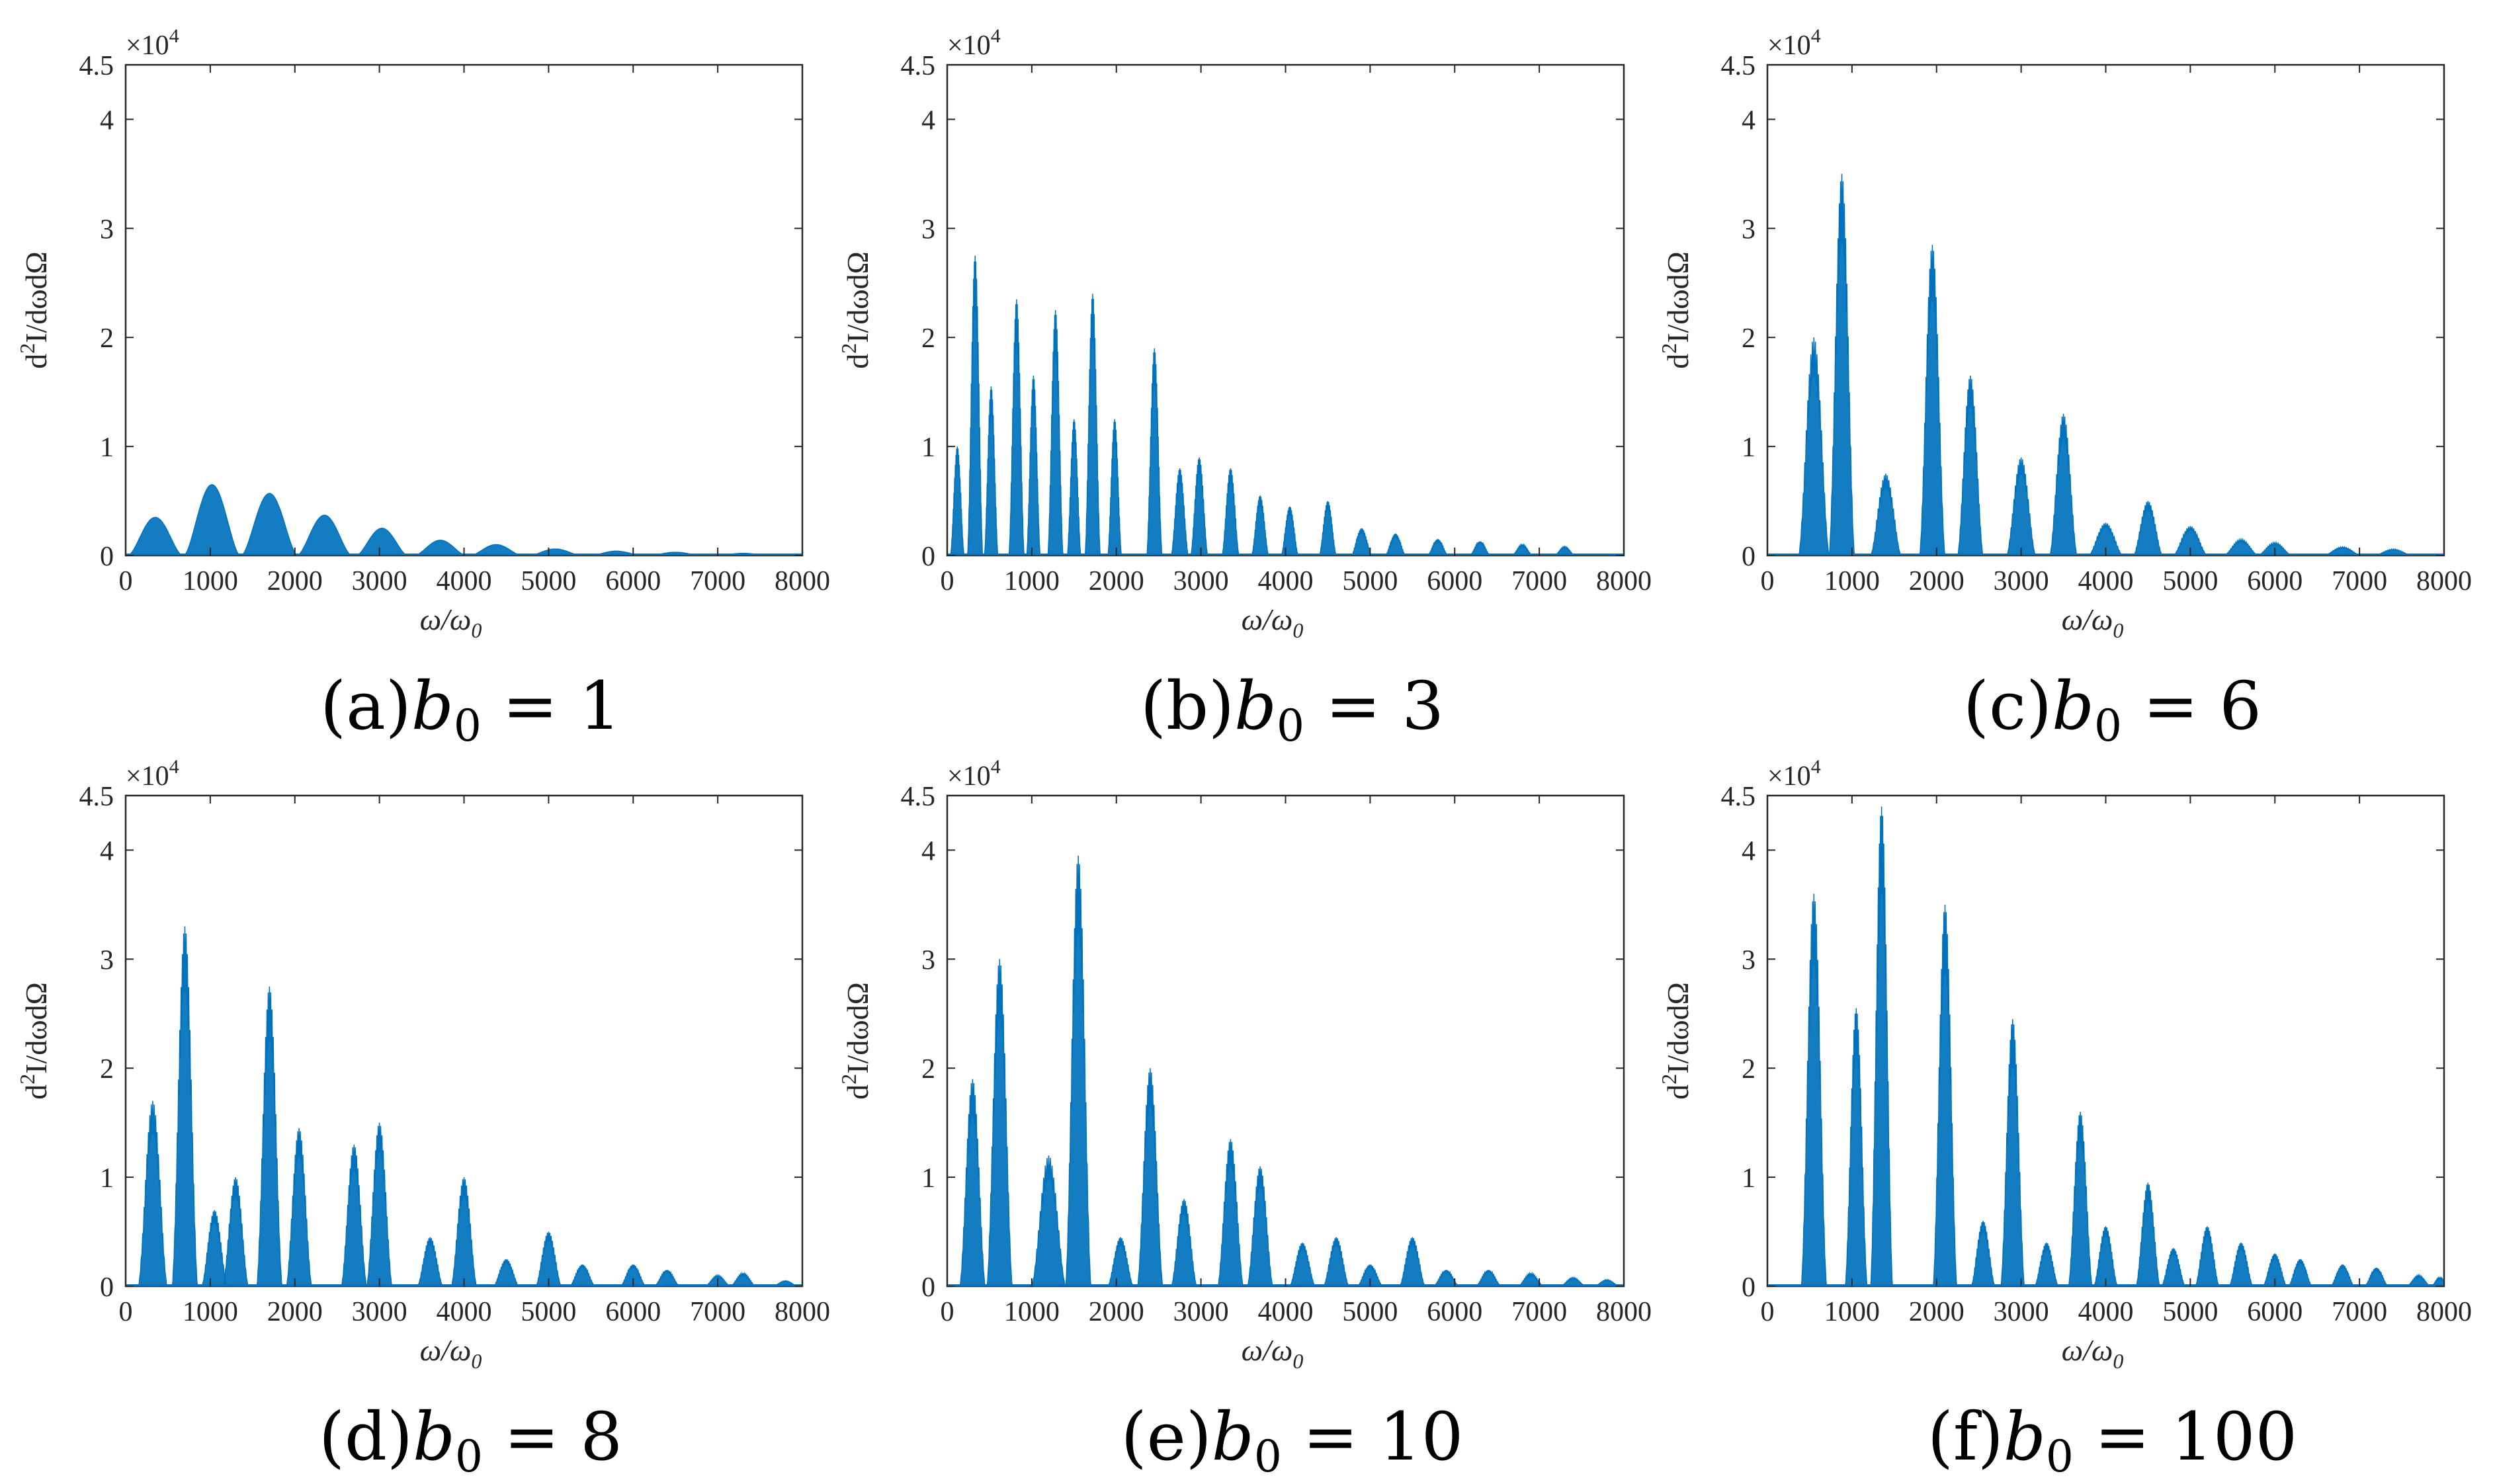 This screenshot has width=2495, height=1484. I want to click on panel-caption: (d)b0 = 8, so click(470, 1440).